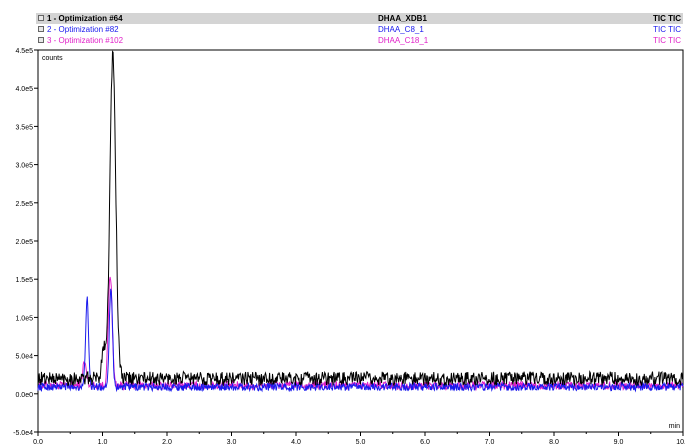  Describe the element at coordinates (401, 29) in the screenshot. I see `legend-sample: DHAA_C8_1` at that location.